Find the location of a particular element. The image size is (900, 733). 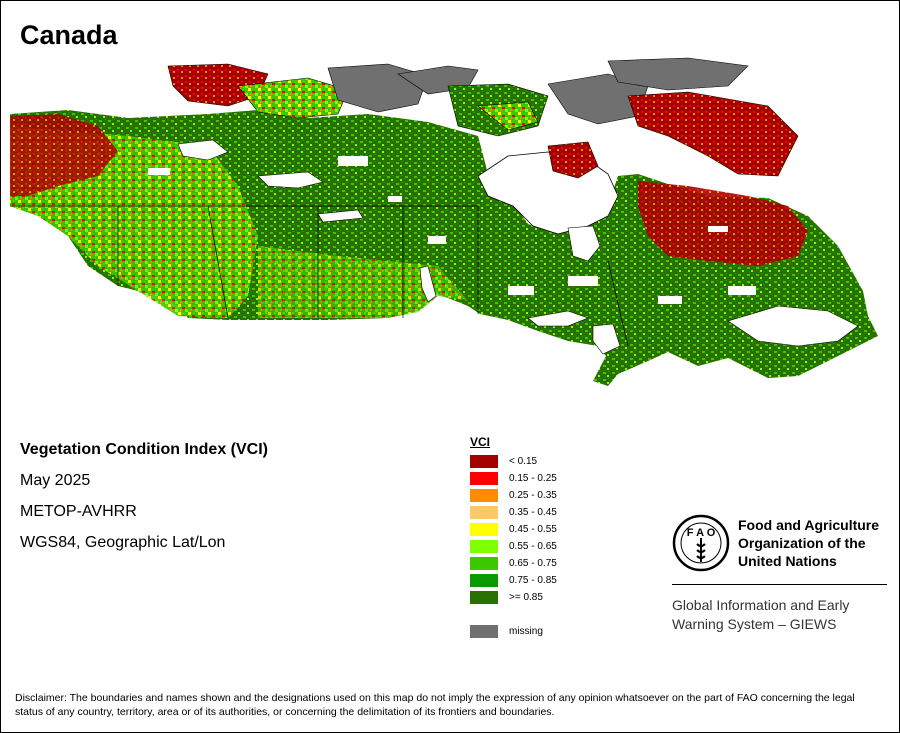

labrador-dry-area is located at coordinates (723, 223).